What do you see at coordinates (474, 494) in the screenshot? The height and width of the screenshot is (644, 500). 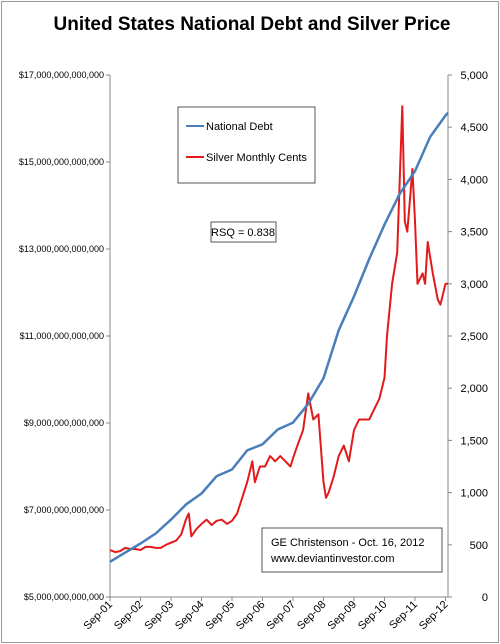 I see `right-tick-label: 1,000` at bounding box center [474, 494].